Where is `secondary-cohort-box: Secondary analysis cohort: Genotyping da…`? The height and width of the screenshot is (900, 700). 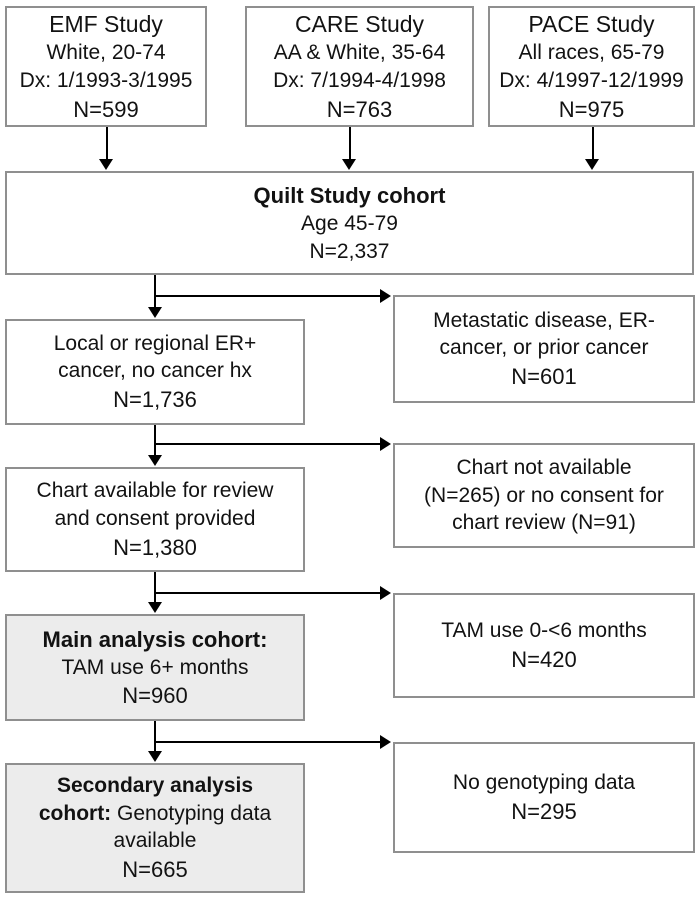 secondary-cohort-box: Secondary analysis cohort: Genotyping da… is located at coordinates (155, 828).